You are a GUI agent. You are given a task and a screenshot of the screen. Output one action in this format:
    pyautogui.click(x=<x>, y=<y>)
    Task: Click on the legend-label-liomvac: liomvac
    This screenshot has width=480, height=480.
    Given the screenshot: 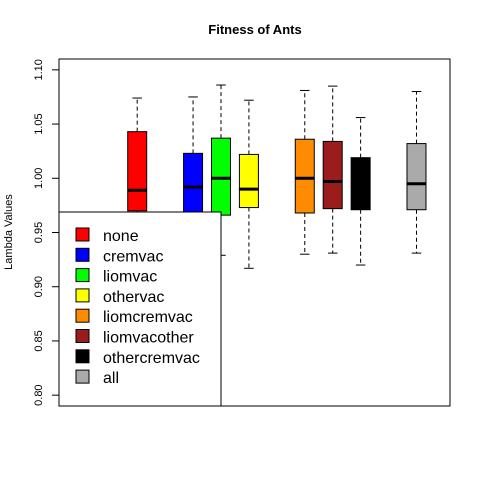 What is the action you would take?
    pyautogui.click(x=130, y=277)
    